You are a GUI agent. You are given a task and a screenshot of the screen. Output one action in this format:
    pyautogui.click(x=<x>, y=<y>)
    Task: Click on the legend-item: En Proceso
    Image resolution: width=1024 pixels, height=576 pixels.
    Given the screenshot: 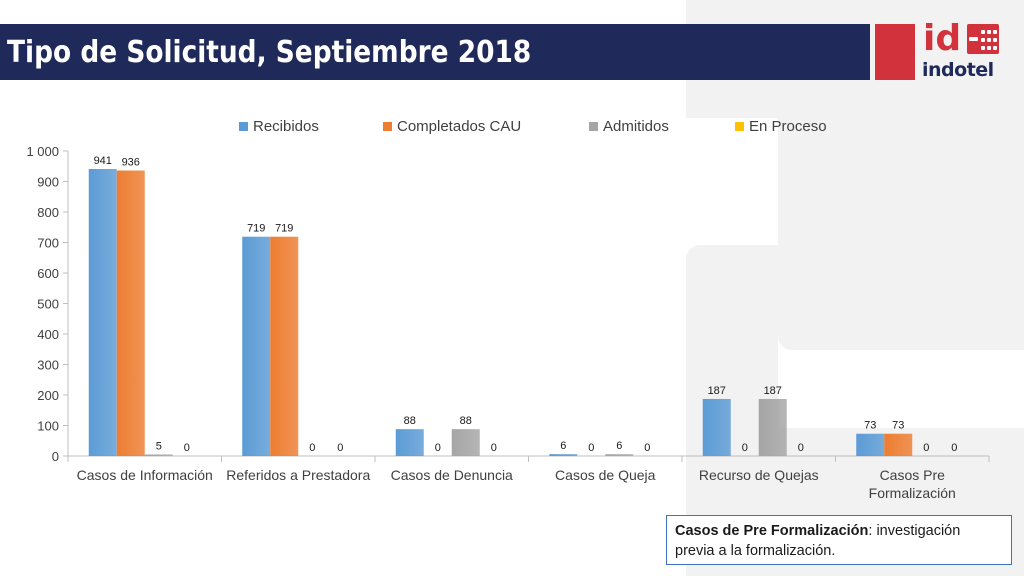 What is the action you would take?
    pyautogui.click(x=781, y=126)
    